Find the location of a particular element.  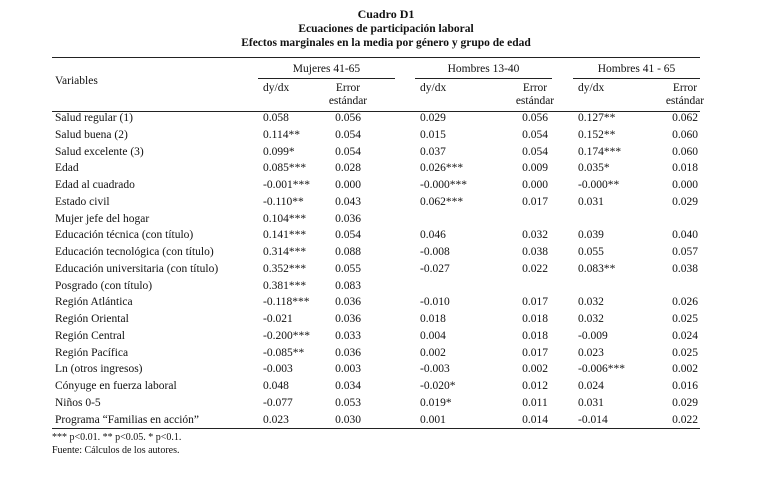

cell: 0.028 is located at coordinates (348, 168).